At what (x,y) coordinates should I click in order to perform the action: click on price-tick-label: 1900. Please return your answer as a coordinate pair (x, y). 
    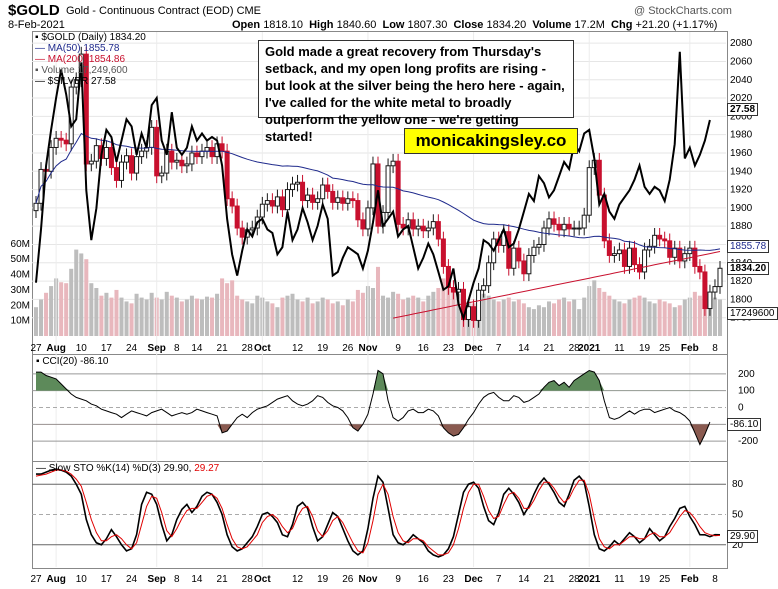
    Looking at the image, I should click on (741, 208).